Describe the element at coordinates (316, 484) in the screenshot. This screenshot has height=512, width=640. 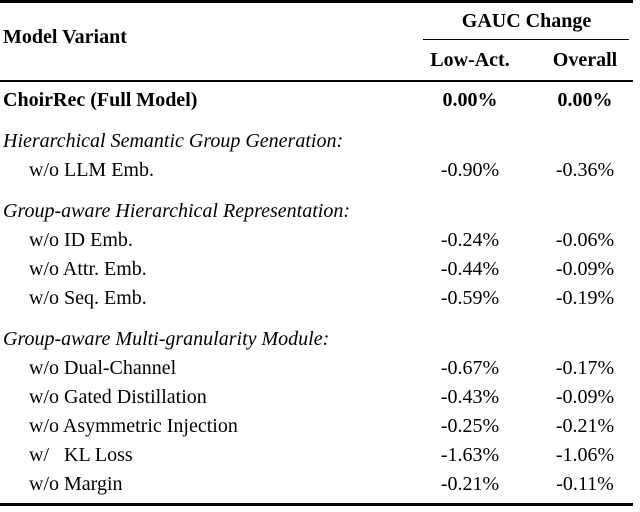
I see `table-row: w/o Margin -0.21% -0.11%` at that location.